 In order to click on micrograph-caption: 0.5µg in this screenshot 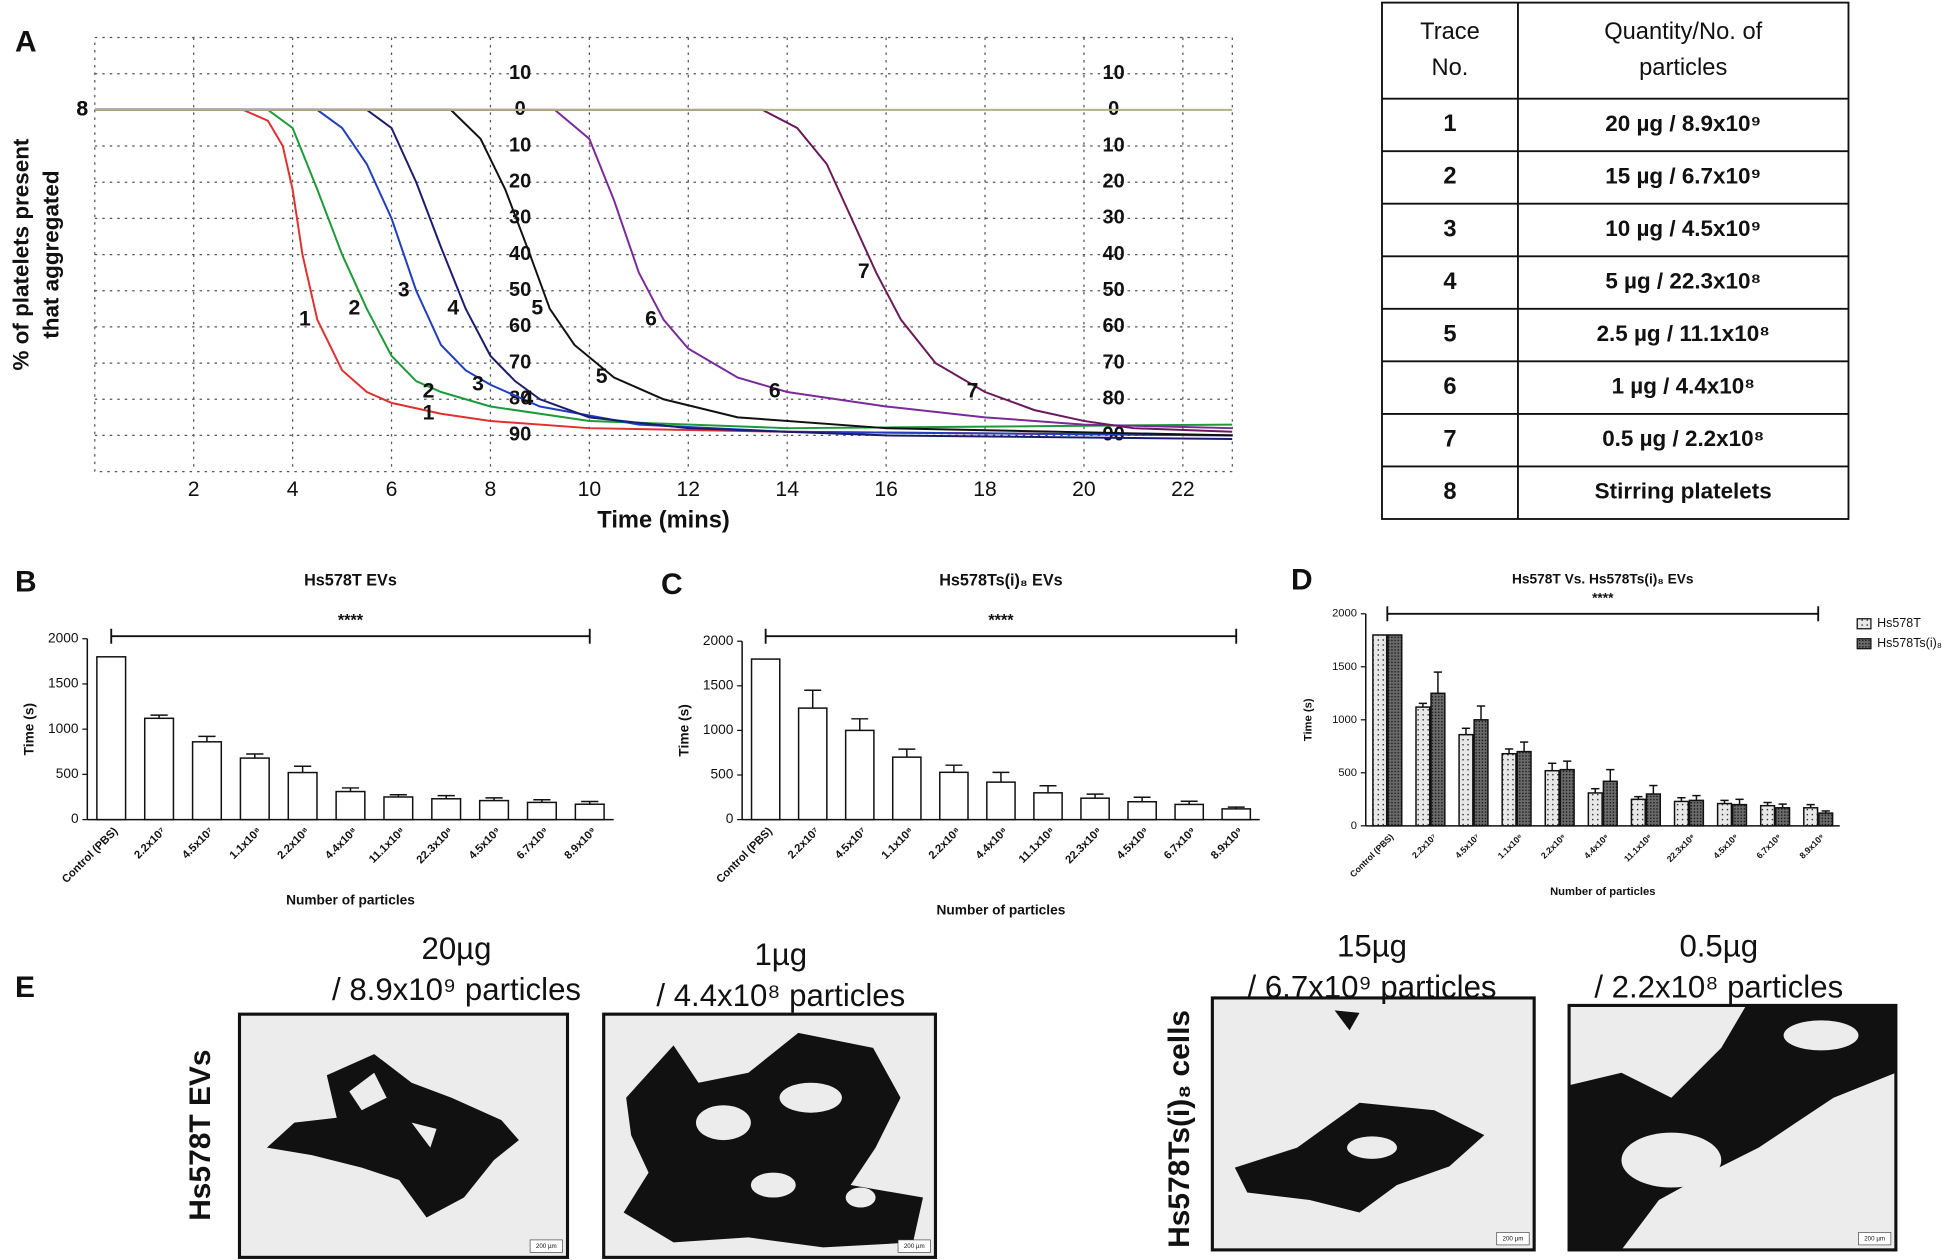, I will do `click(1718, 945)`.